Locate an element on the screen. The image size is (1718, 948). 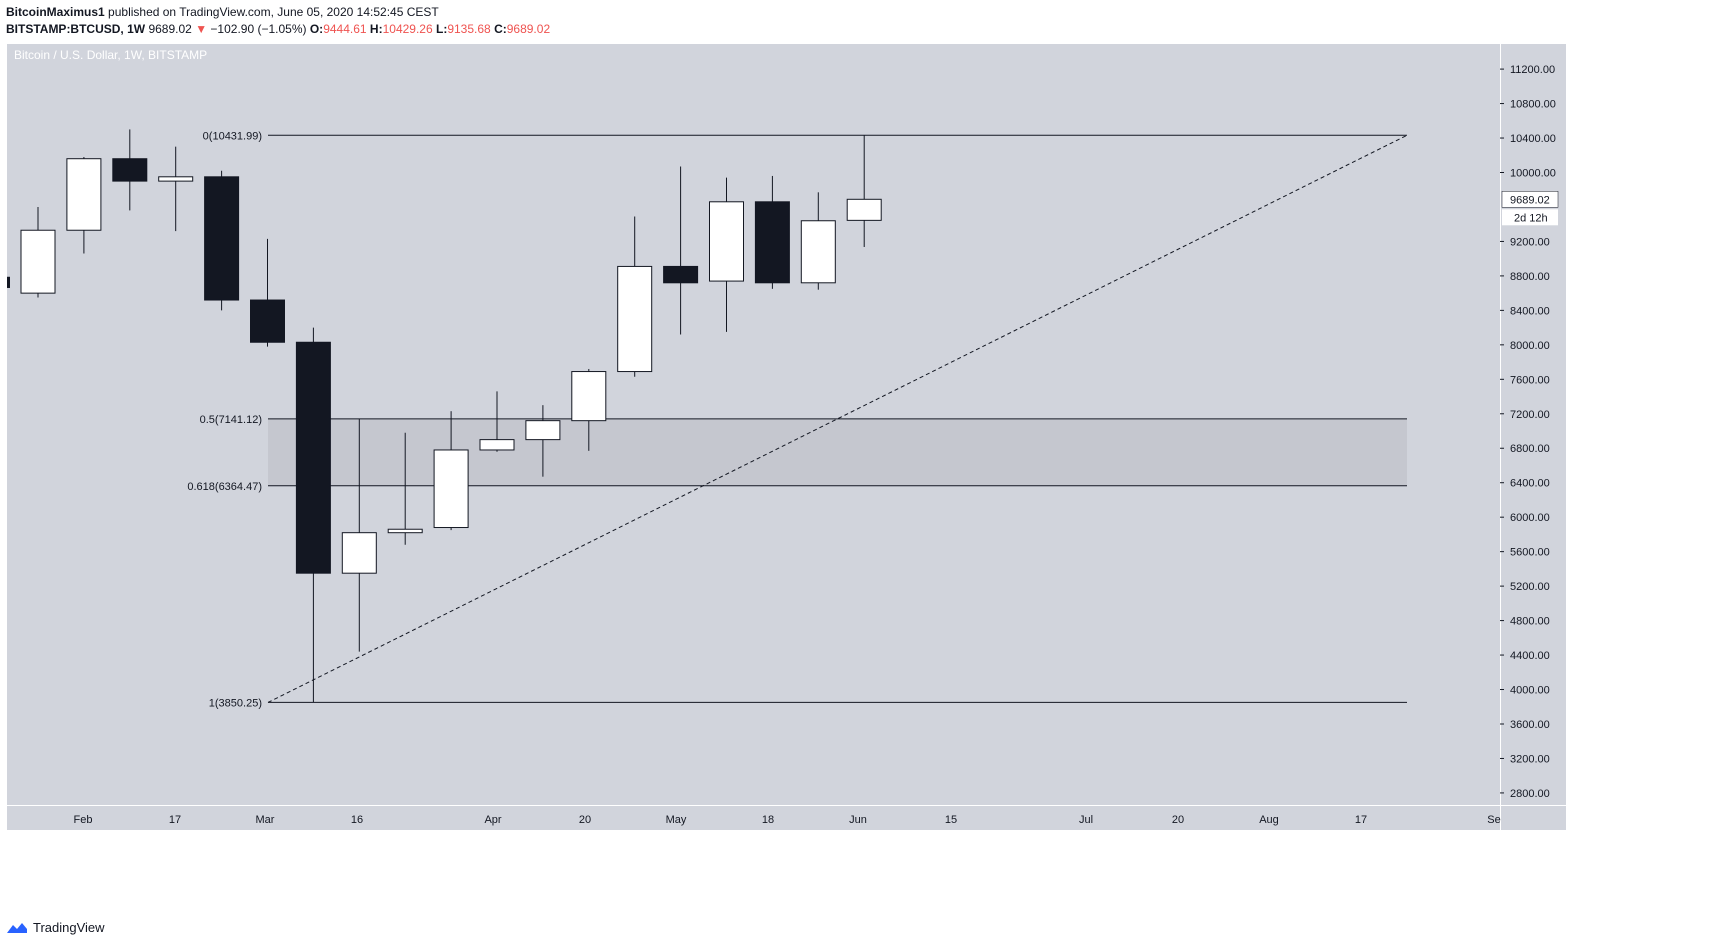
price-tick-label: 8000.00 is located at coordinates (1530, 346).